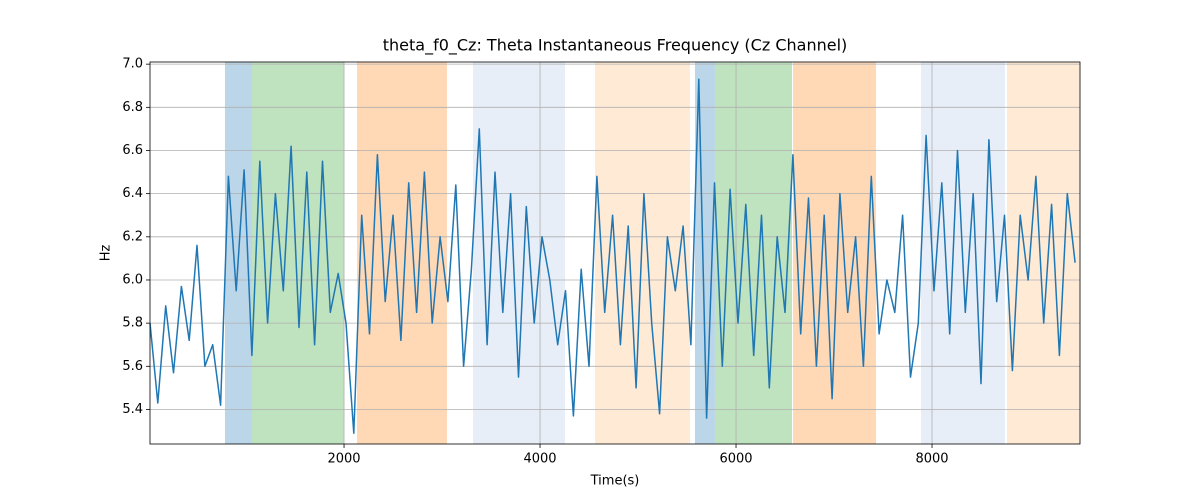 The height and width of the screenshot is (500, 1200). Describe the element at coordinates (132, 64) in the screenshot. I see `y-tick-label: 7.0` at that location.